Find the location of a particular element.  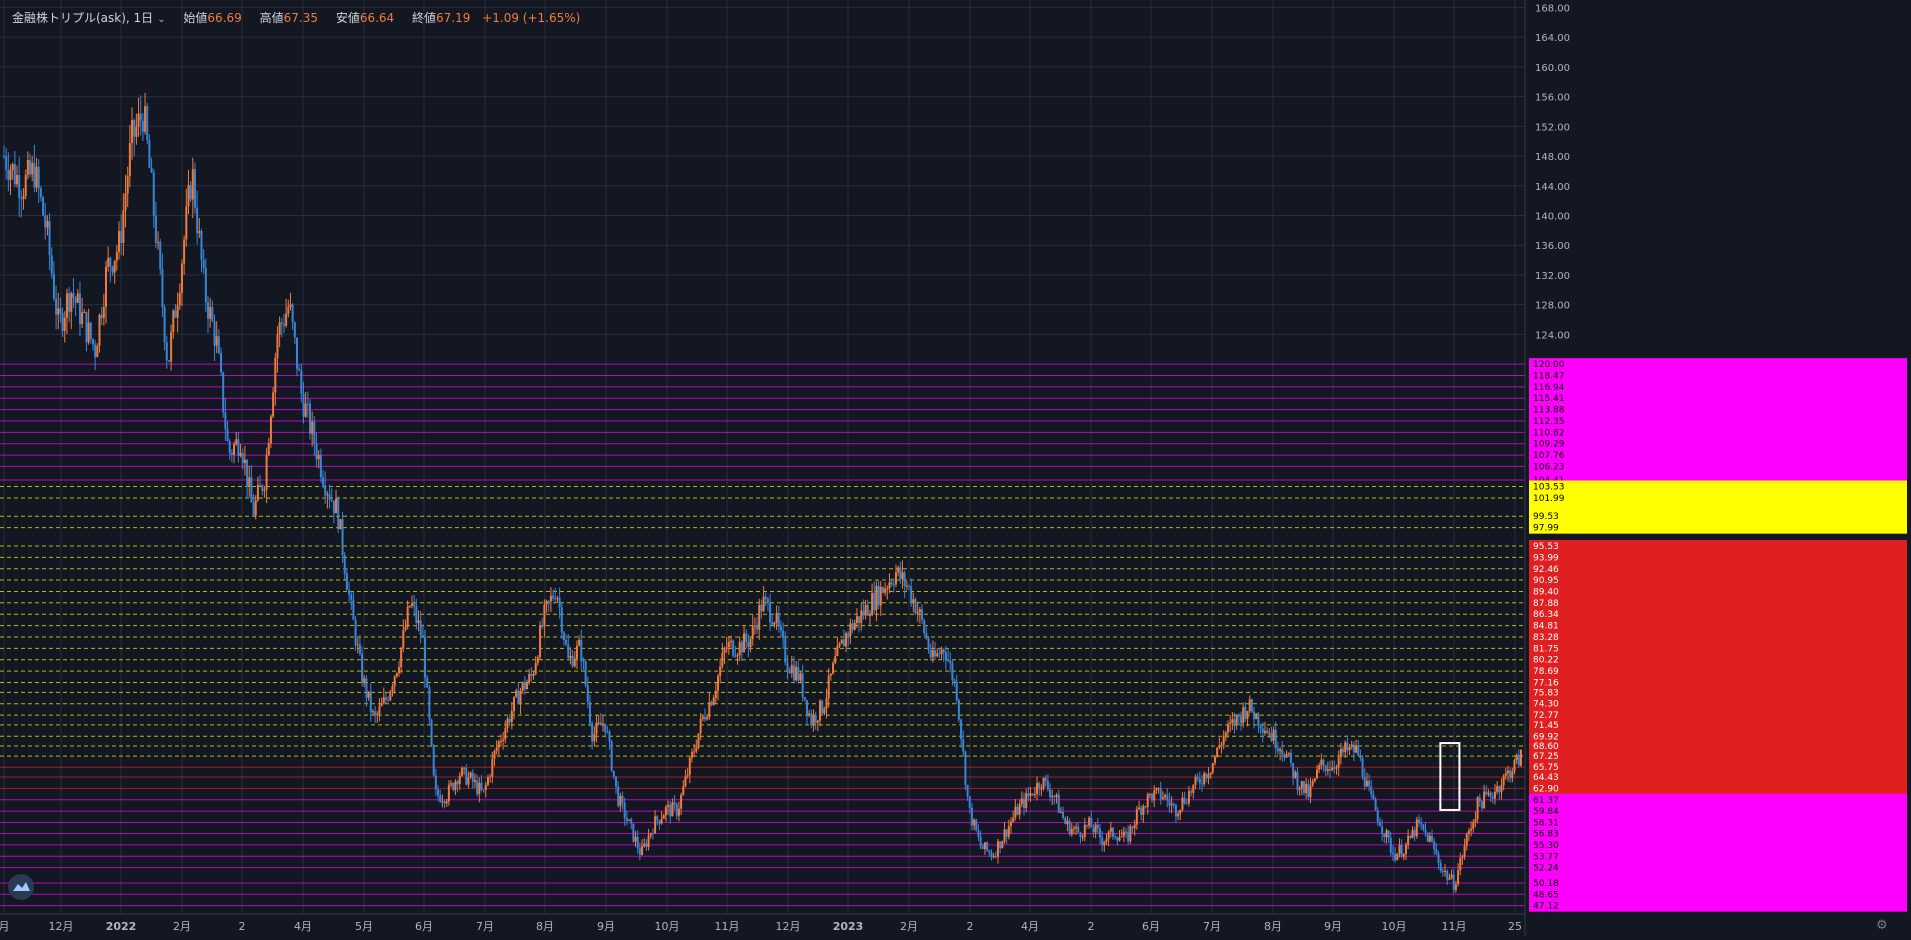

gear-icon: ⚙ is located at coordinates (1882, 925).